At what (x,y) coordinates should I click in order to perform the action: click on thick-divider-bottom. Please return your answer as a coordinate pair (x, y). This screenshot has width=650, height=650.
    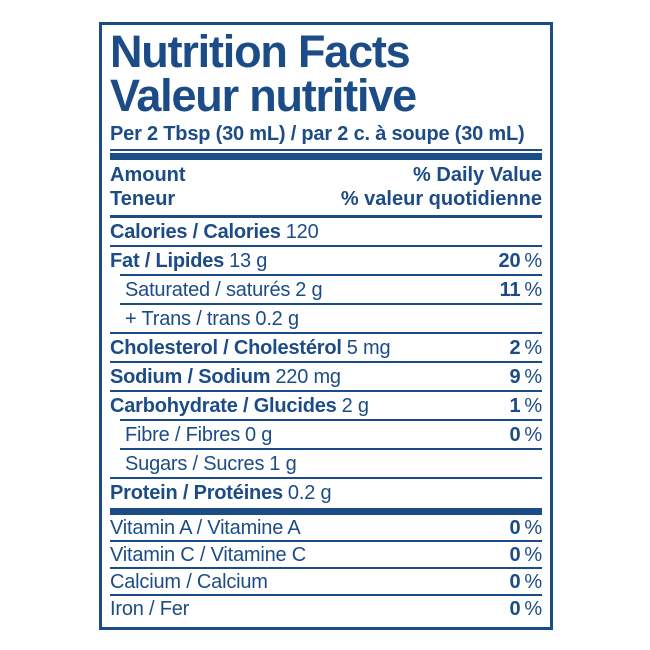
    Looking at the image, I should click on (326, 511).